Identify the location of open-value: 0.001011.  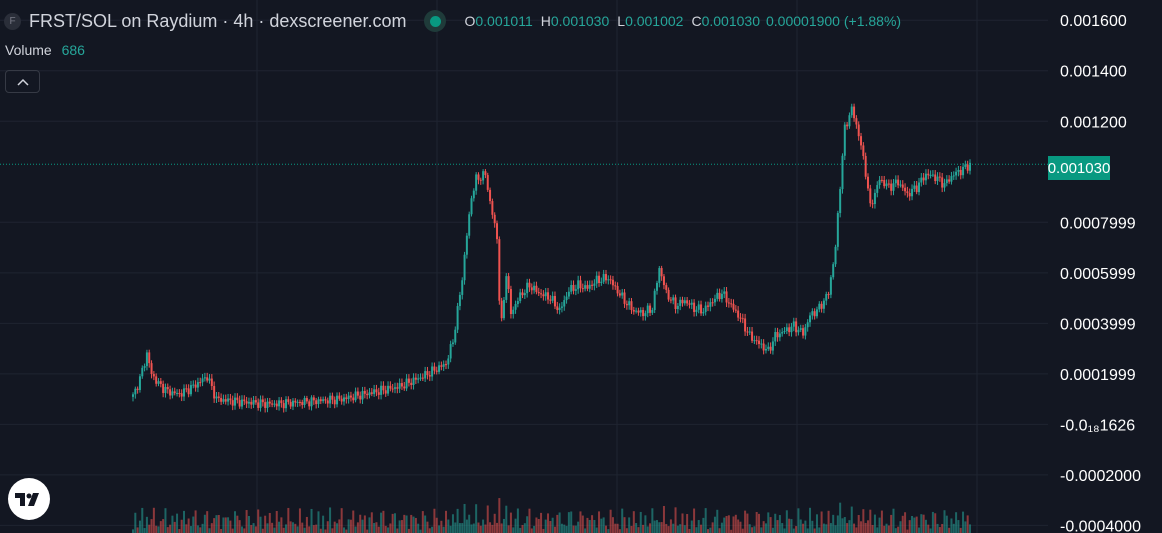
(504, 21).